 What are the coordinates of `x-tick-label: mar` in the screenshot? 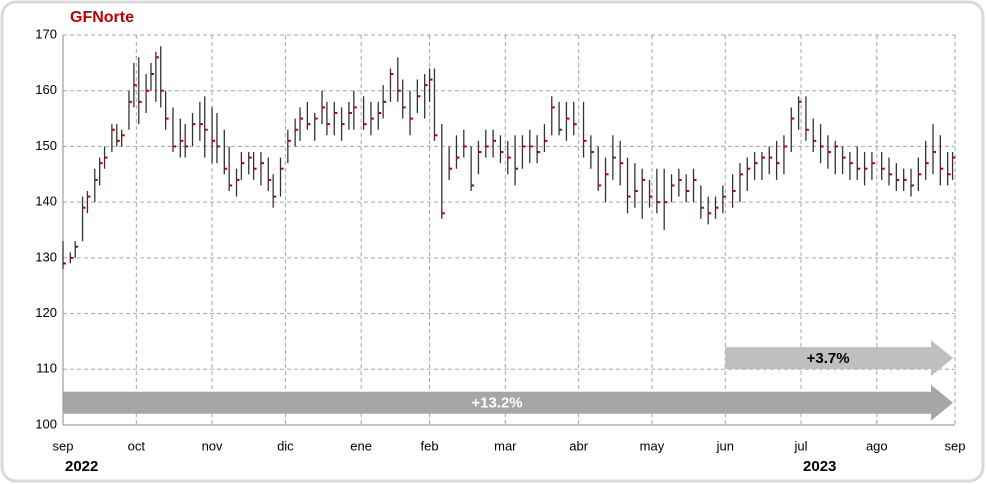 It's located at (505, 445).